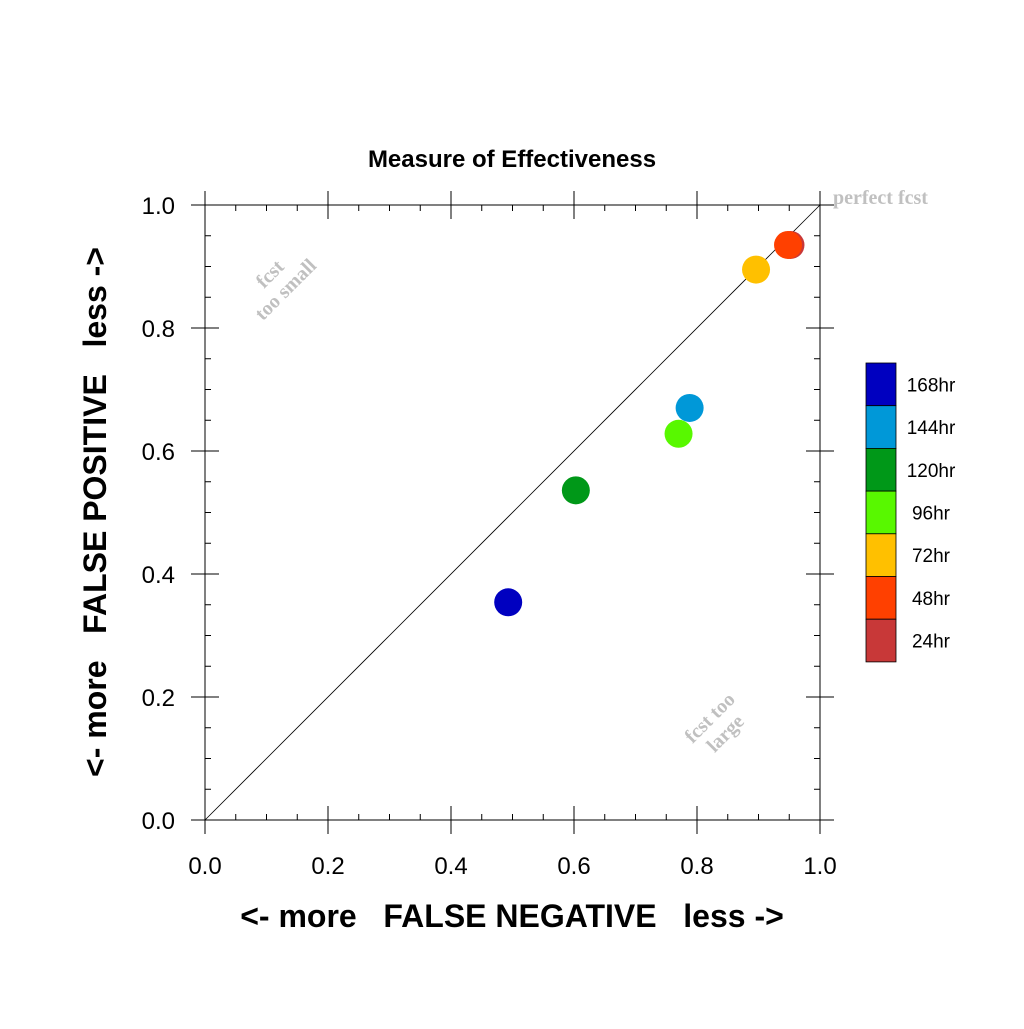  I want to click on legend: 168hr 144hr 120hr 96hr 72hr 48hr 24hr, so click(910, 512).